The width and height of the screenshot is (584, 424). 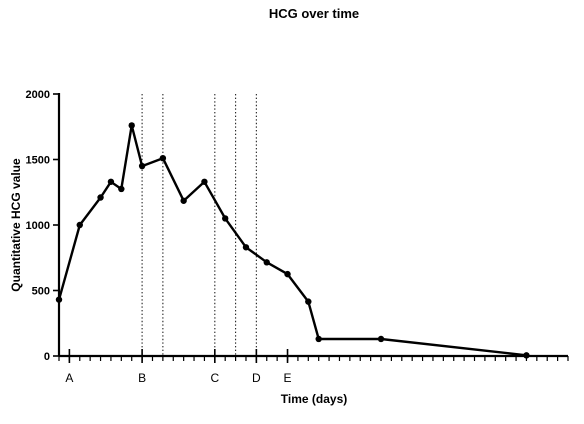 What do you see at coordinates (69, 378) in the screenshot?
I see `x-marker-label: A` at bounding box center [69, 378].